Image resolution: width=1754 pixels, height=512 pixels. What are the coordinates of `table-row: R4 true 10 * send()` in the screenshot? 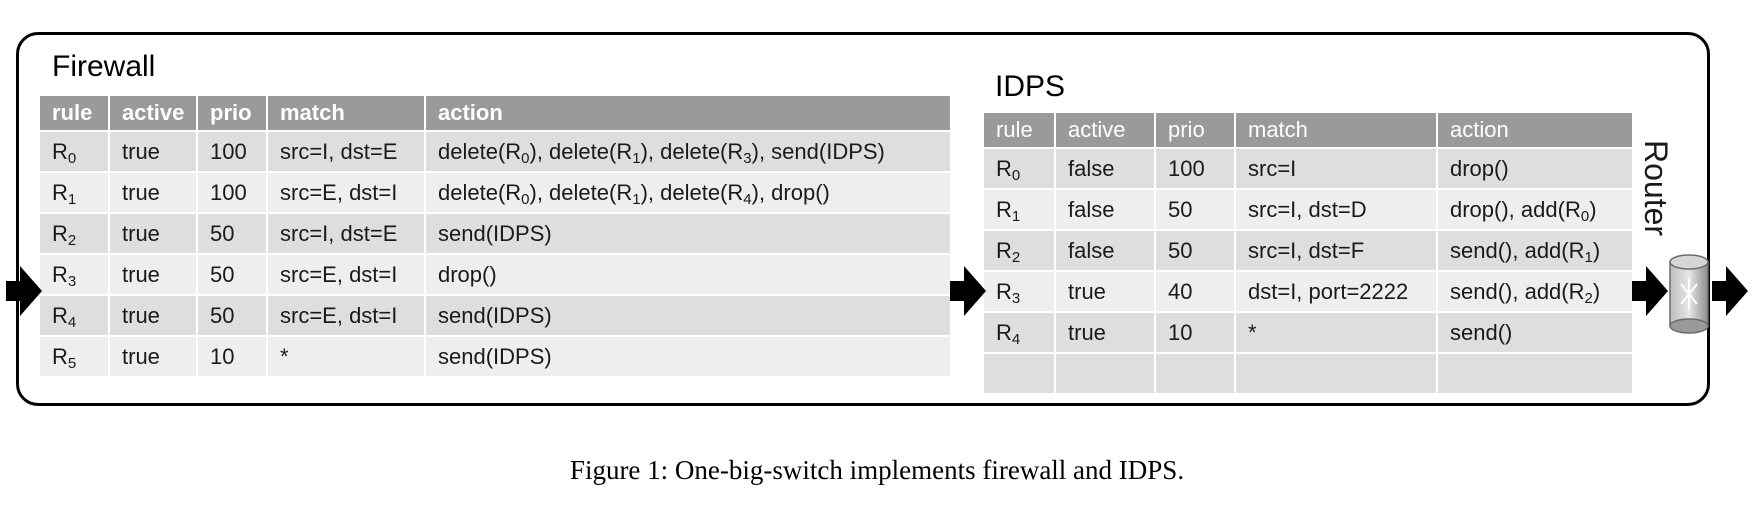 It's located at (1308, 333).